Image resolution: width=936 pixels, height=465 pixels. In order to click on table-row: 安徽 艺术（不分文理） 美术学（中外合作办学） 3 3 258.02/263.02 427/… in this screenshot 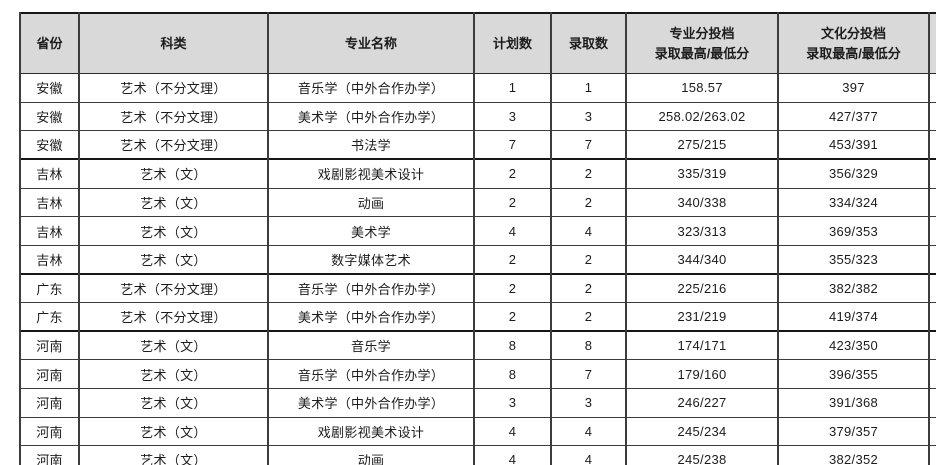, I will do `click(477, 116)`.